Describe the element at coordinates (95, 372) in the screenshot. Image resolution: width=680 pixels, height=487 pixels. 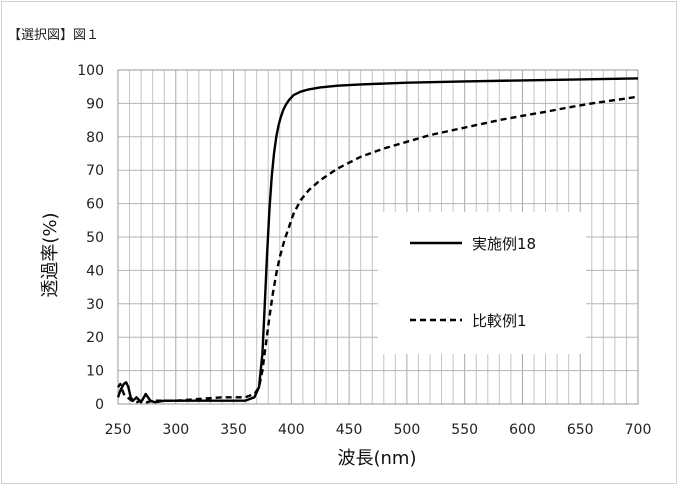
I see `y-tick-label: 10` at that location.